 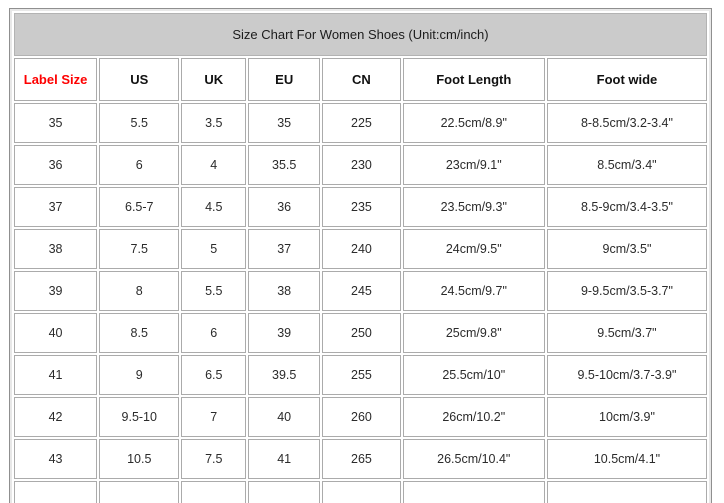 What do you see at coordinates (626, 207) in the screenshot?
I see `table-cell: 8.5-9cm/3.4-3.5"` at bounding box center [626, 207].